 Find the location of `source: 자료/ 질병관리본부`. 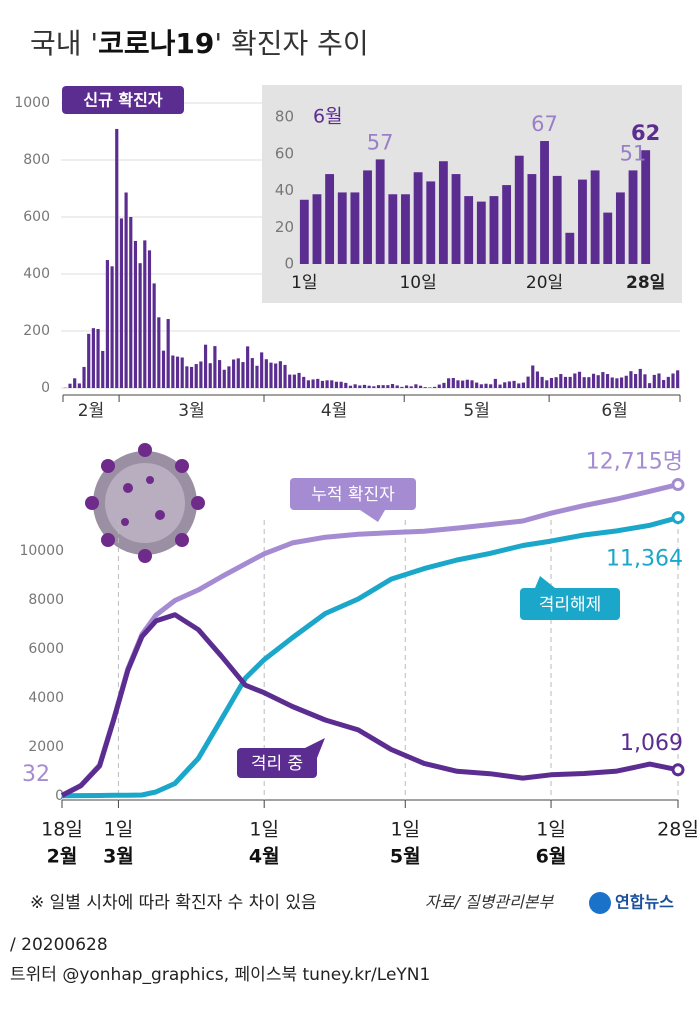

source: 자료/ 질병관리본부 is located at coordinates (490, 902).